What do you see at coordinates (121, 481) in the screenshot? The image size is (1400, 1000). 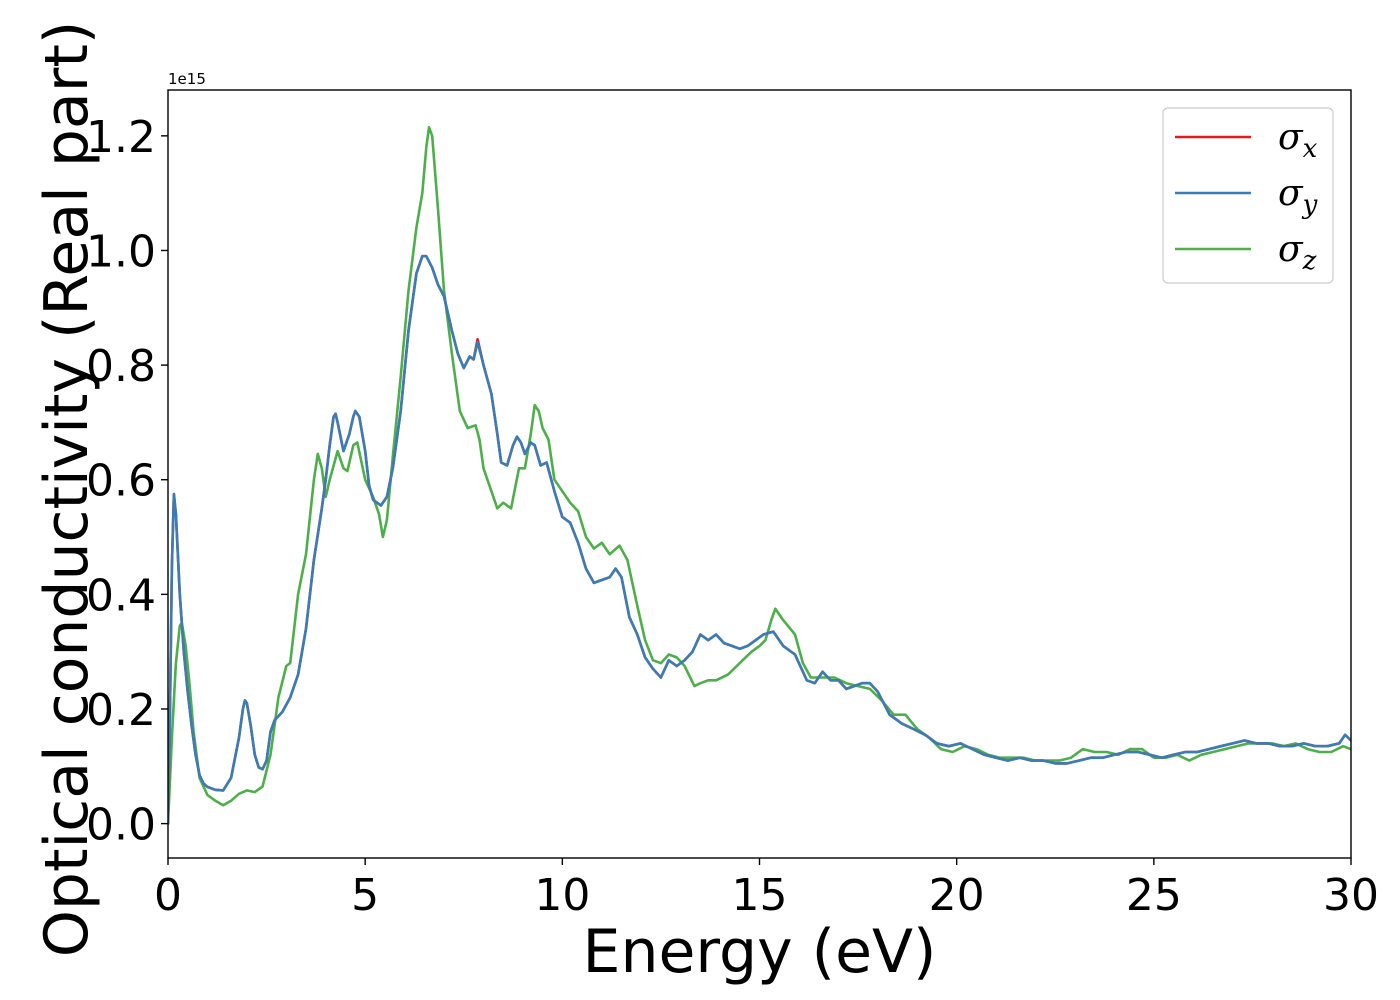 I see `y-tick-label: 0.6` at bounding box center [121, 481].